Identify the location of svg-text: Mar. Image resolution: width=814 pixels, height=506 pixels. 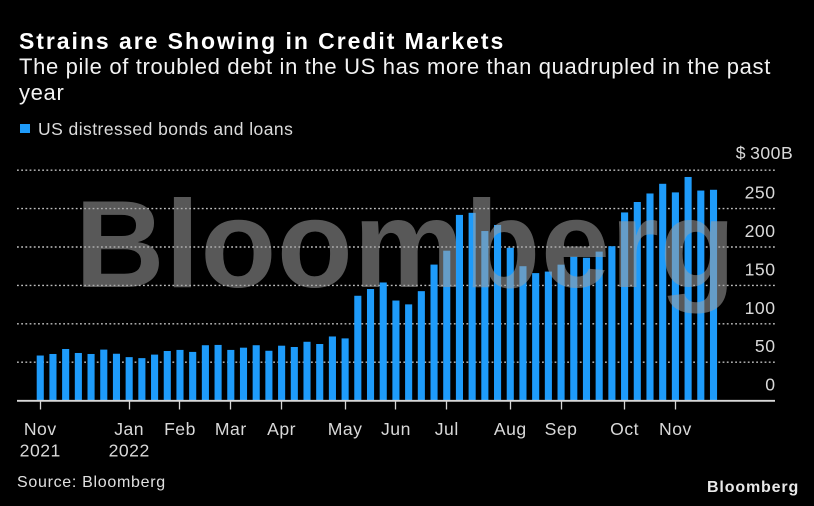
(231, 429).